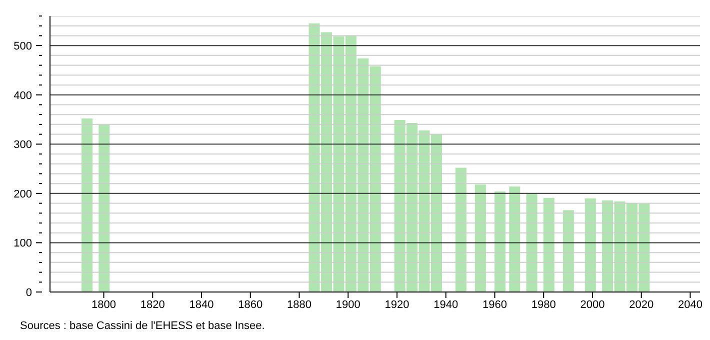  I want to click on x-tick-label: 1840, so click(201, 304).